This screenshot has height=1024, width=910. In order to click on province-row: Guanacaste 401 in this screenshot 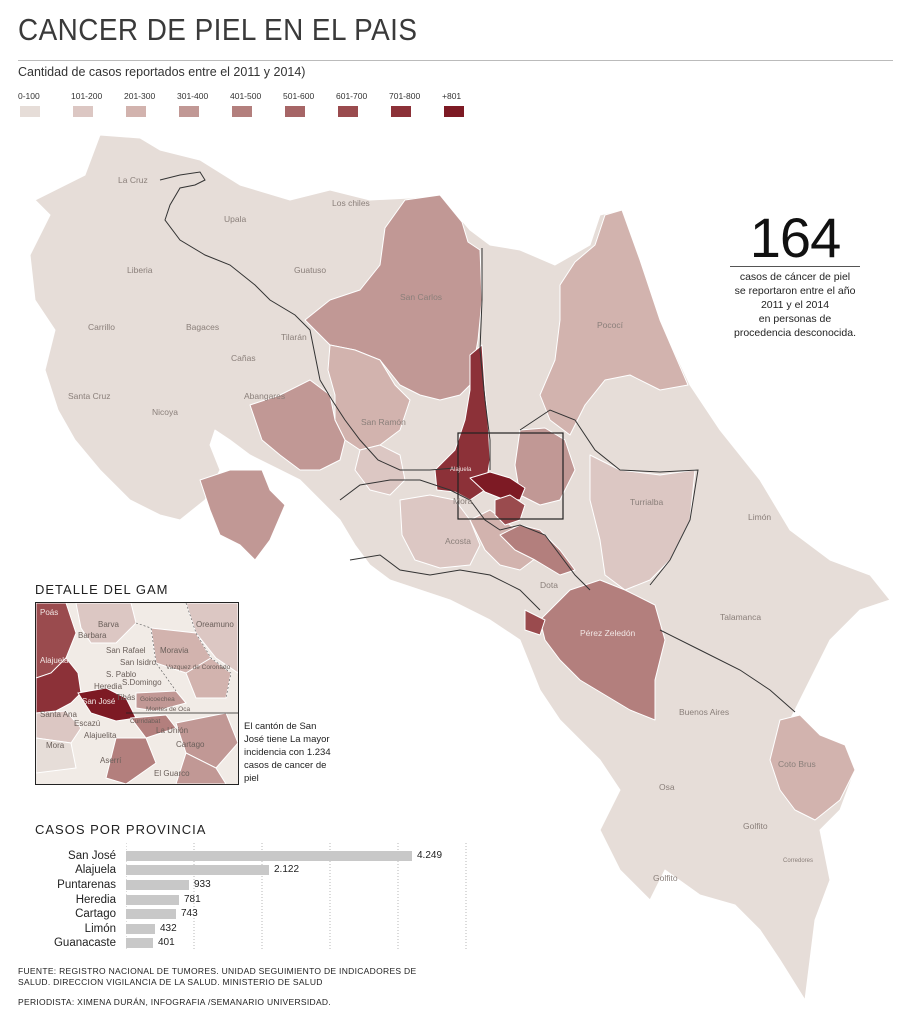, I will do `click(96, 942)`.